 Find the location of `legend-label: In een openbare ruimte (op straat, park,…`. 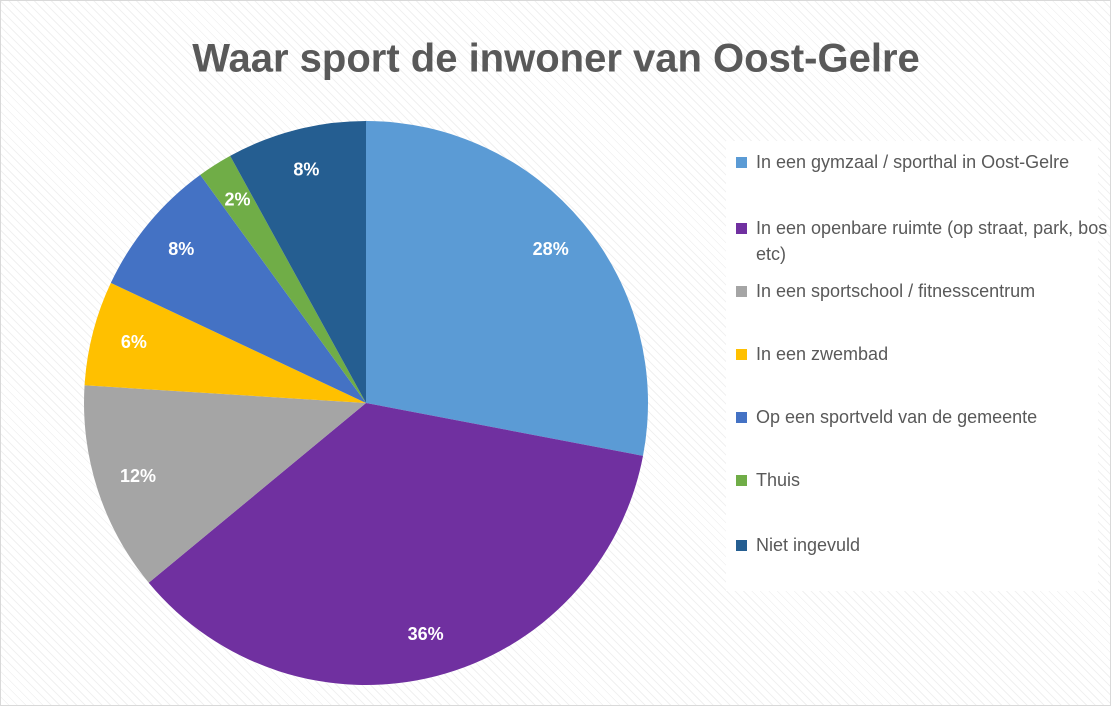

legend-label: In een openbare ruimte (op straat, park,… is located at coordinates (932, 241).